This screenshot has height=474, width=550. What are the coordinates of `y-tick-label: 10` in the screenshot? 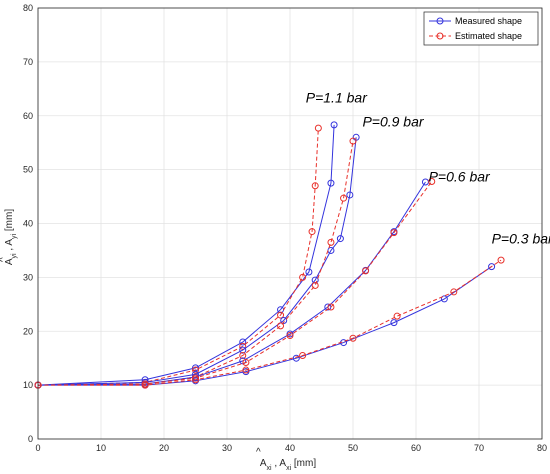 It's located at (28, 385).